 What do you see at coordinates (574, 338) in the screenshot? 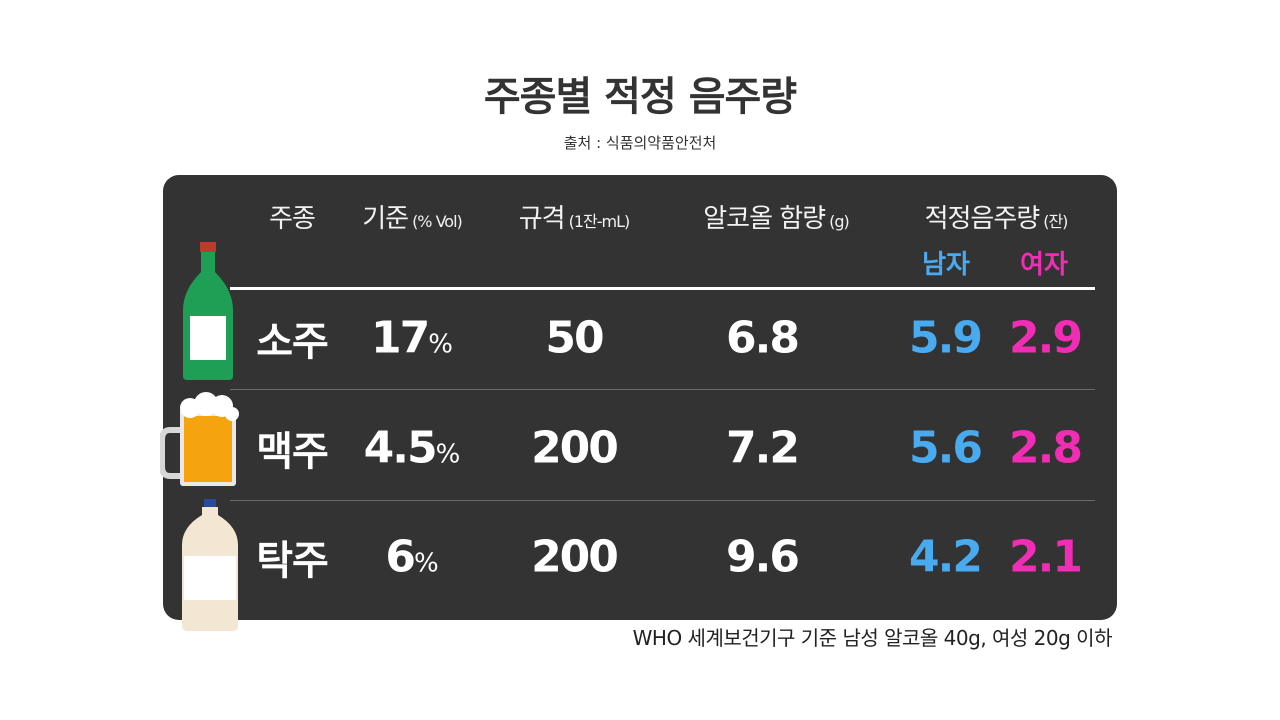
I see `size: 50` at bounding box center [574, 338].